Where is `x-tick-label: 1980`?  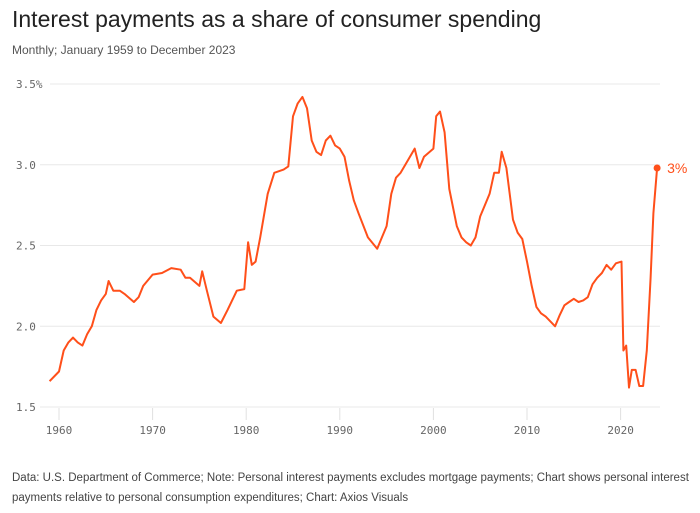
x-tick-label: 1980 is located at coordinates (246, 430).